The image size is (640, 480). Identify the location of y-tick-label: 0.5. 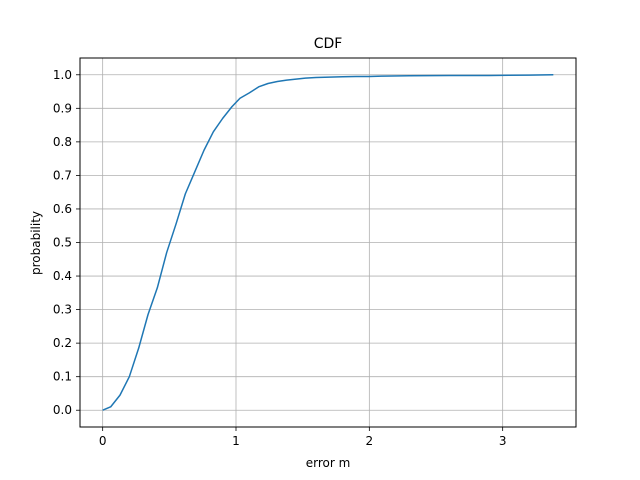
(62, 243).